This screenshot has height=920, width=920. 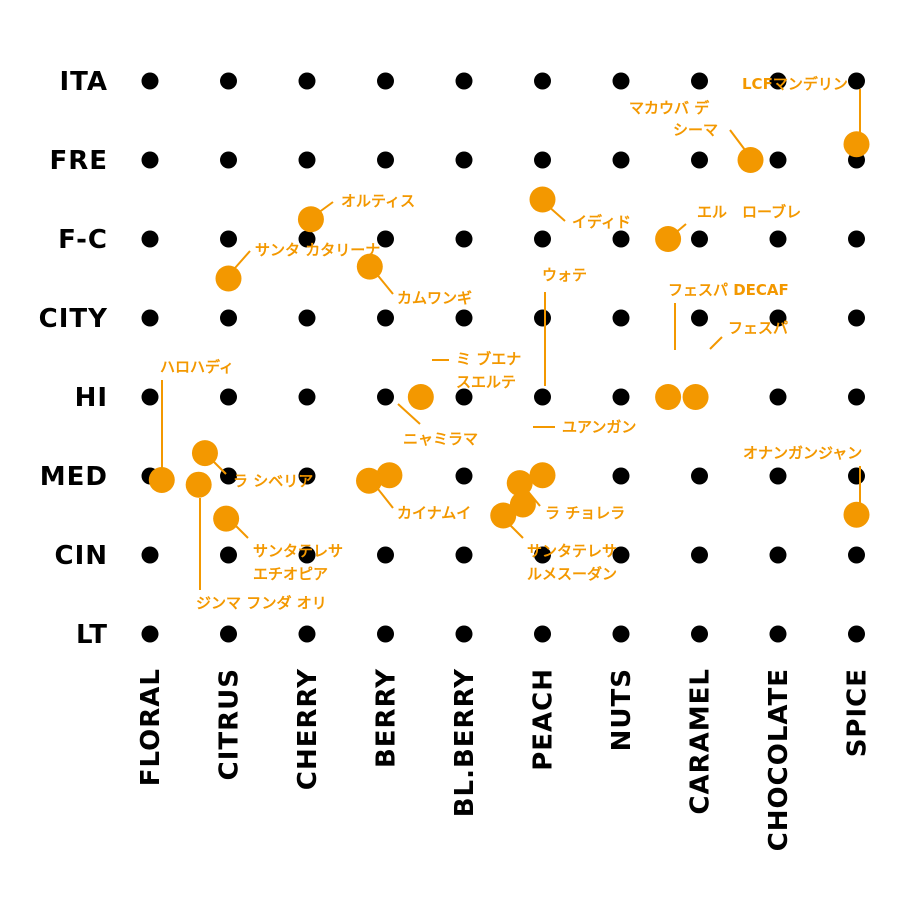 I want to click on coffee-label: ジンマ フンダ オリ, so click(x=261, y=603).